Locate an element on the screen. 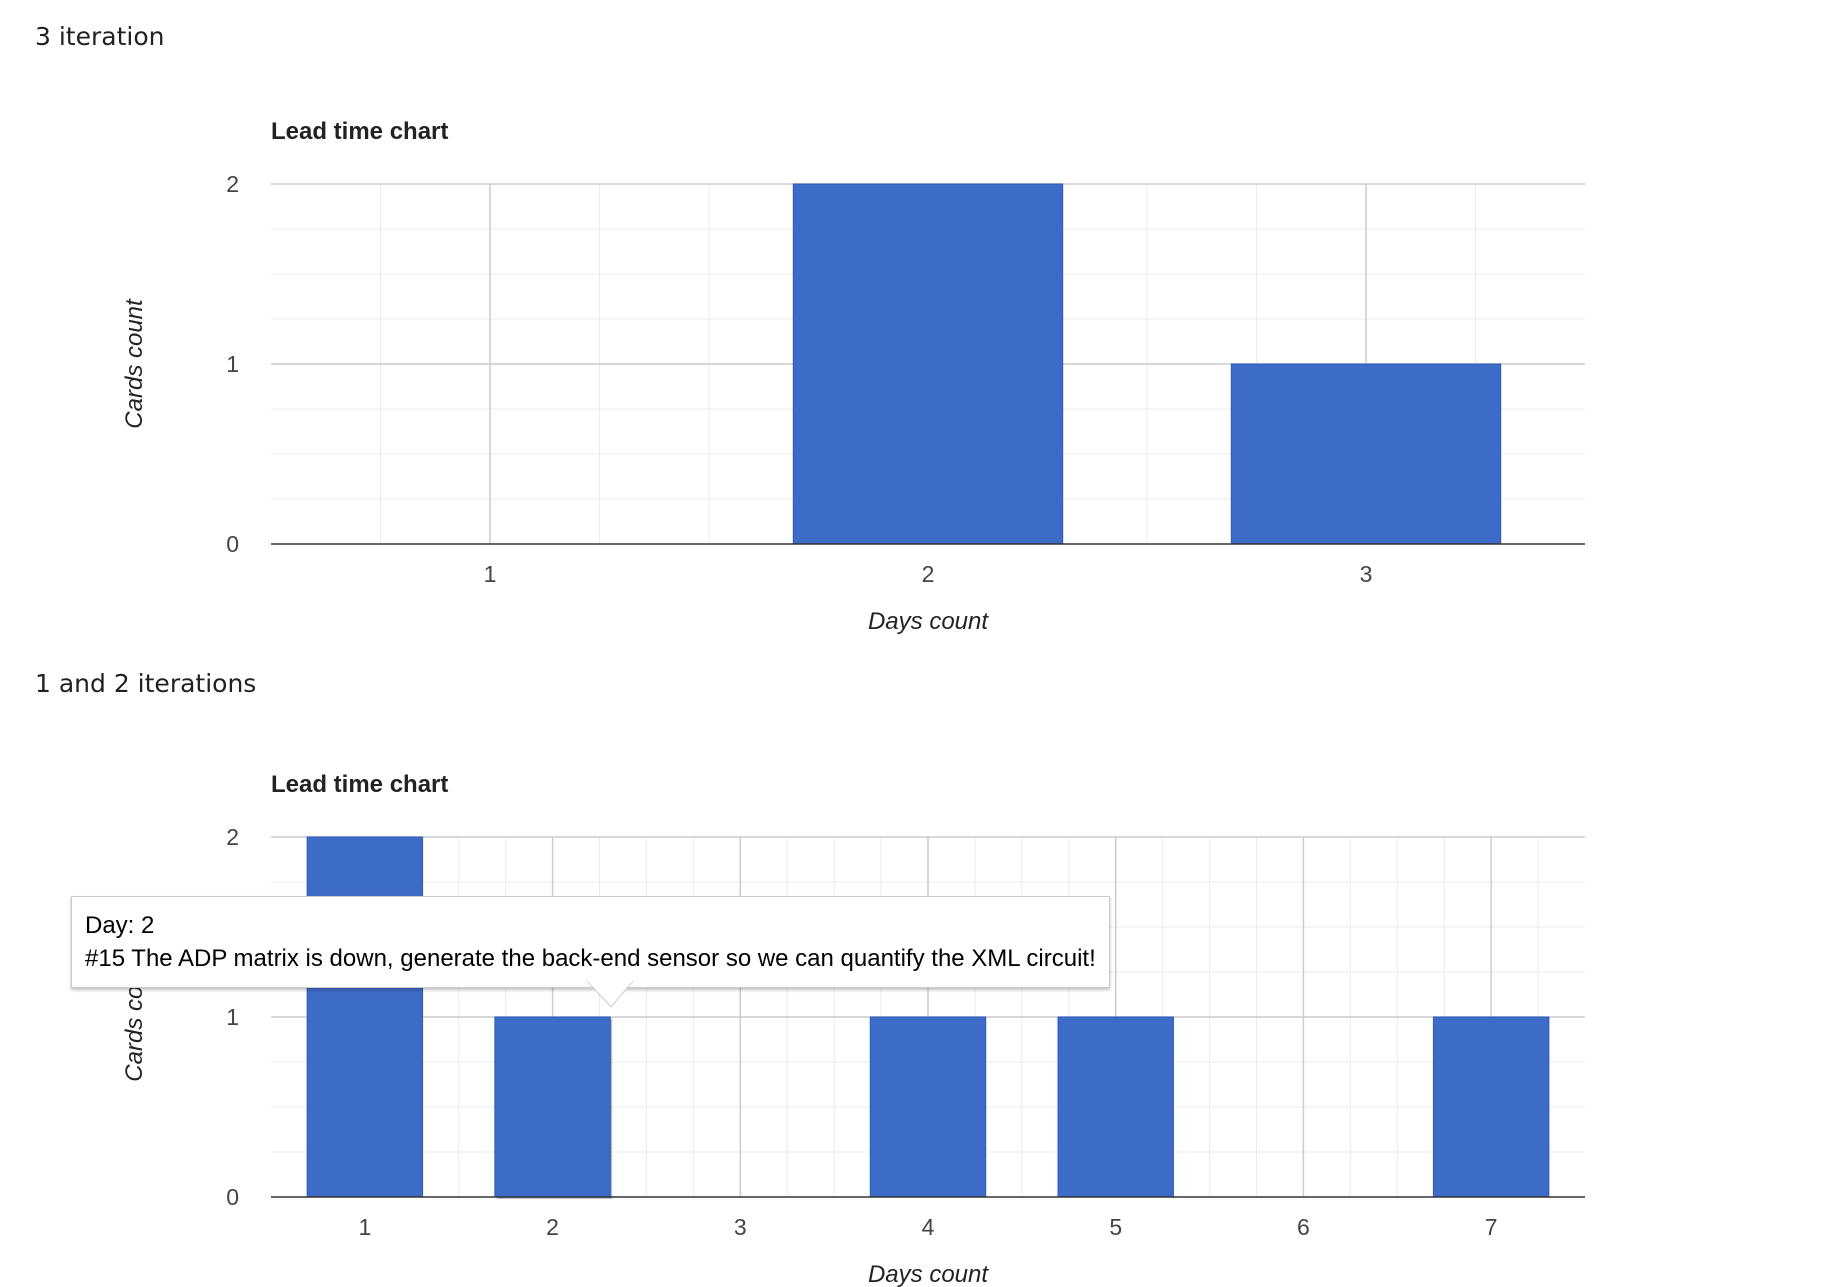  tooltip-day: Day: 2 is located at coordinates (120, 925).